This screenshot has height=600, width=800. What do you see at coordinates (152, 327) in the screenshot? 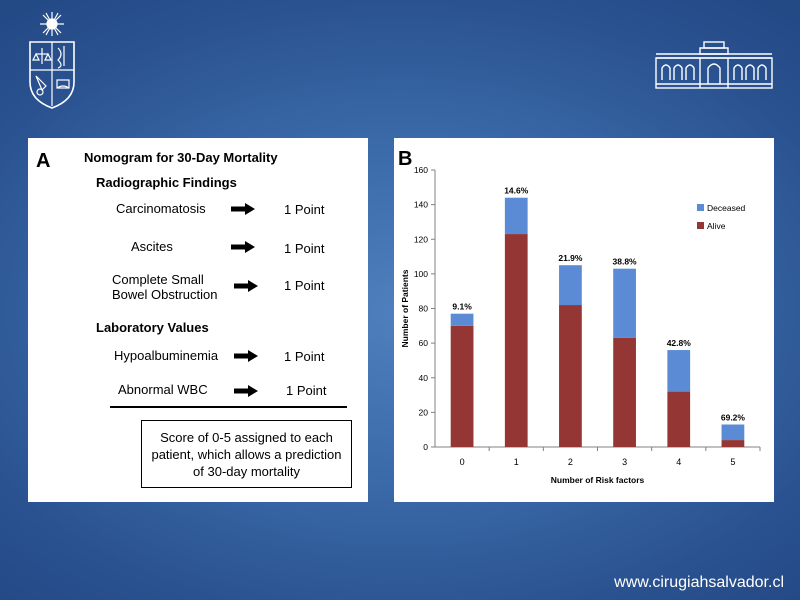
I see `laboratory-values-heading: Laboratory Values` at bounding box center [152, 327].